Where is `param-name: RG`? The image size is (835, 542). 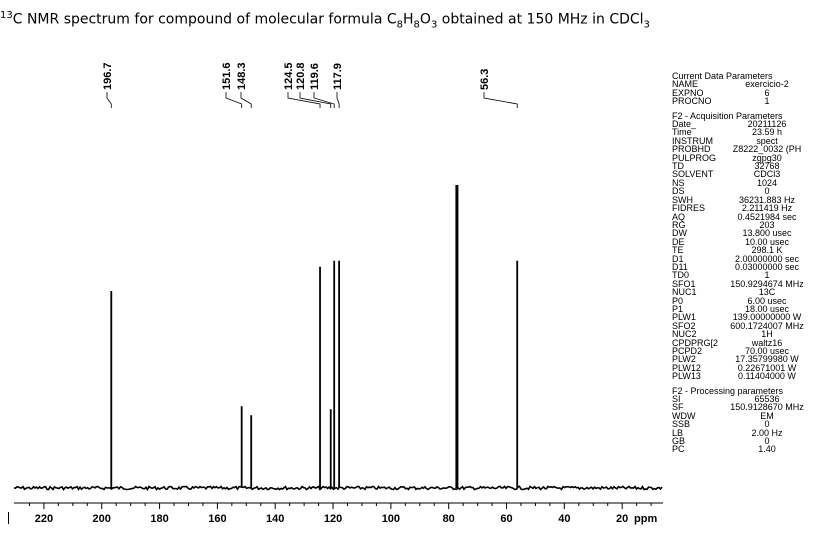 param-name: RG is located at coordinates (679, 224).